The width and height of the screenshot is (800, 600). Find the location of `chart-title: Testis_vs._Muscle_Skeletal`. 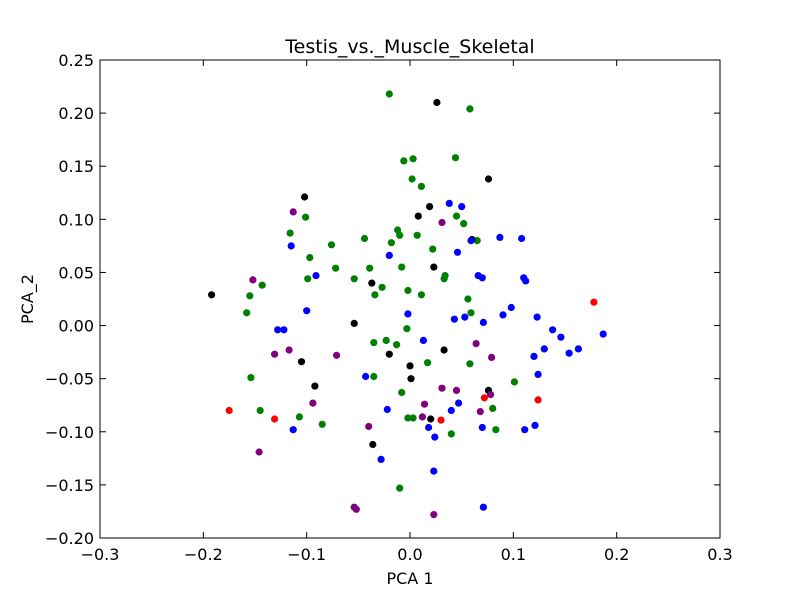

chart-title: Testis_vs._Muscle_Skeletal is located at coordinates (409, 47).